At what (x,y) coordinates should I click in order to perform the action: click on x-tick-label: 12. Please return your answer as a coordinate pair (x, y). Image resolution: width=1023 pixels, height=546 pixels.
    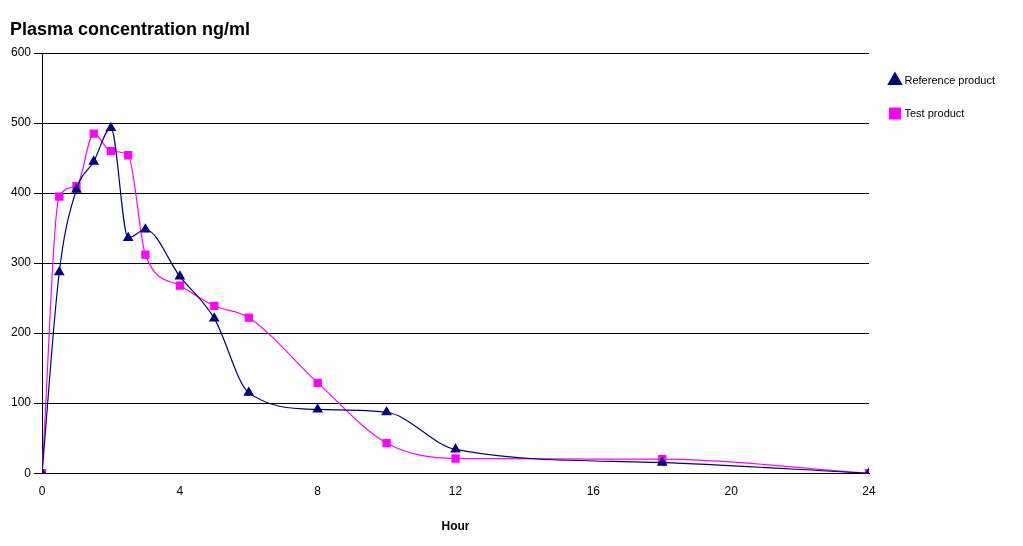
    Looking at the image, I should click on (455, 490).